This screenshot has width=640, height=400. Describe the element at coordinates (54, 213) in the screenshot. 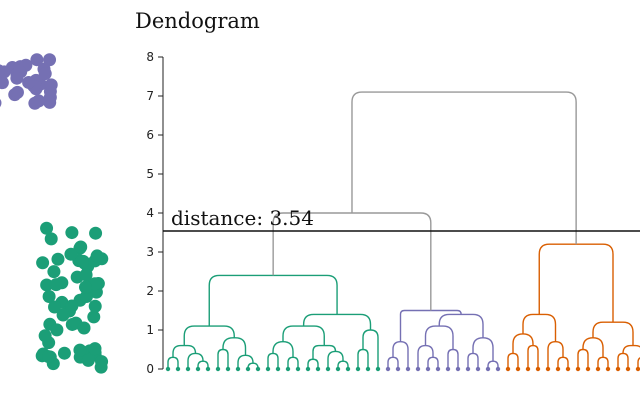

I see `scatter-plot` at that location.